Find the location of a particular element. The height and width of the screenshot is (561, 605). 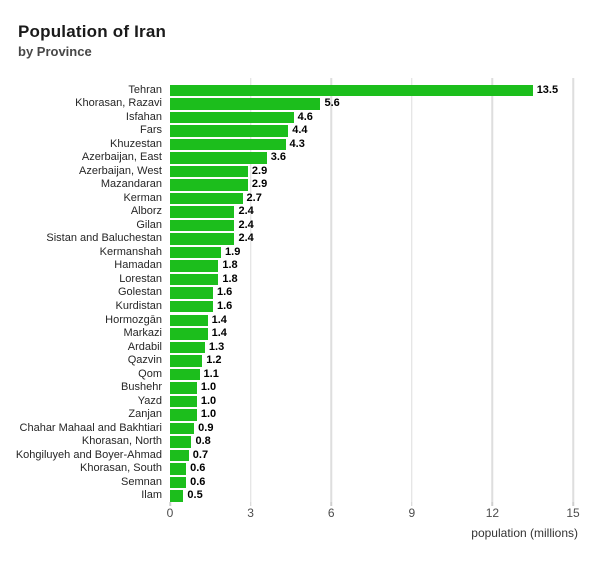

bar-row: Hamadan 1.8 is located at coordinates (302, 266).